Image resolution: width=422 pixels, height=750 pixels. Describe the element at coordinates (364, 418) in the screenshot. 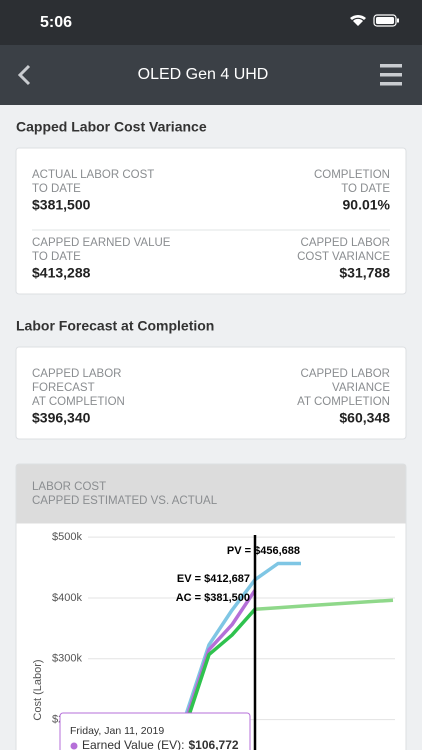

I see `metric-value: $60,348` at that location.